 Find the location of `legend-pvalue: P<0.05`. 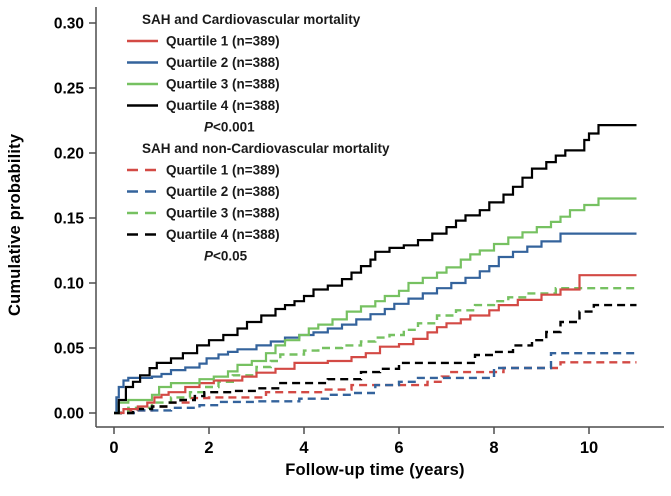

legend-pvalue: P<0.05 is located at coordinates (226, 256).